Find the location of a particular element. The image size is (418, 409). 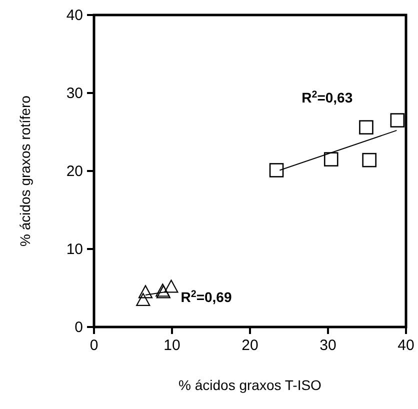

x-tick-label: 30 is located at coordinates (328, 345).